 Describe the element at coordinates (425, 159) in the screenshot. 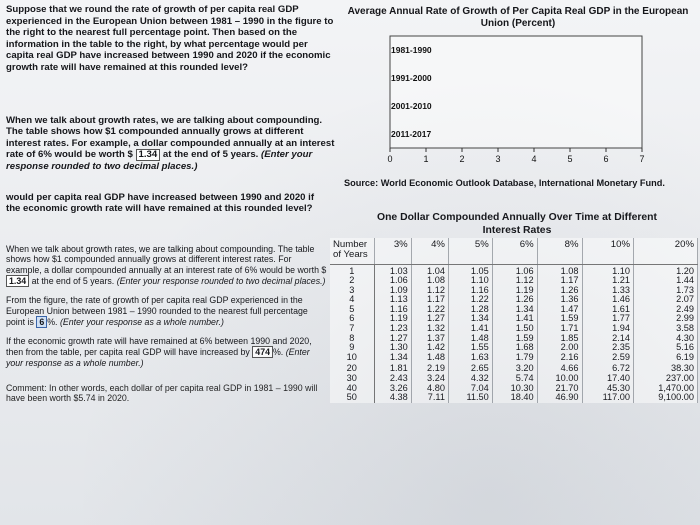

I see `x-tick-label: 1` at that location.